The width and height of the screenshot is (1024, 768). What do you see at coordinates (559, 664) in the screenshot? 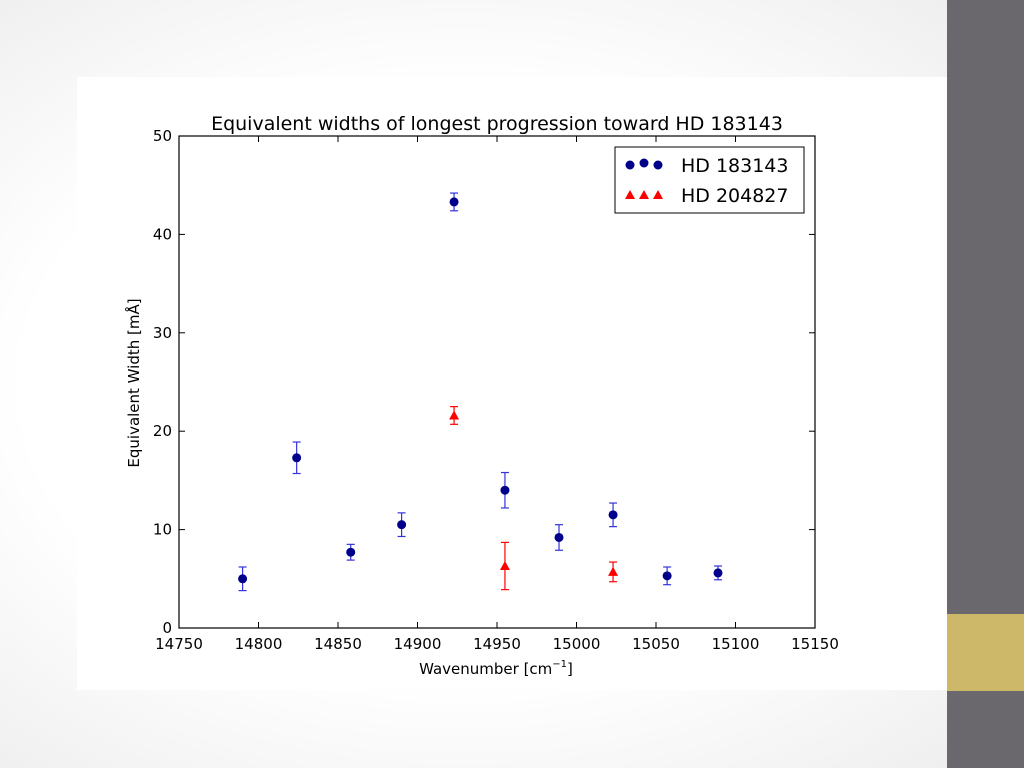
I see `x-axis-label-exponent: −1` at bounding box center [559, 664].